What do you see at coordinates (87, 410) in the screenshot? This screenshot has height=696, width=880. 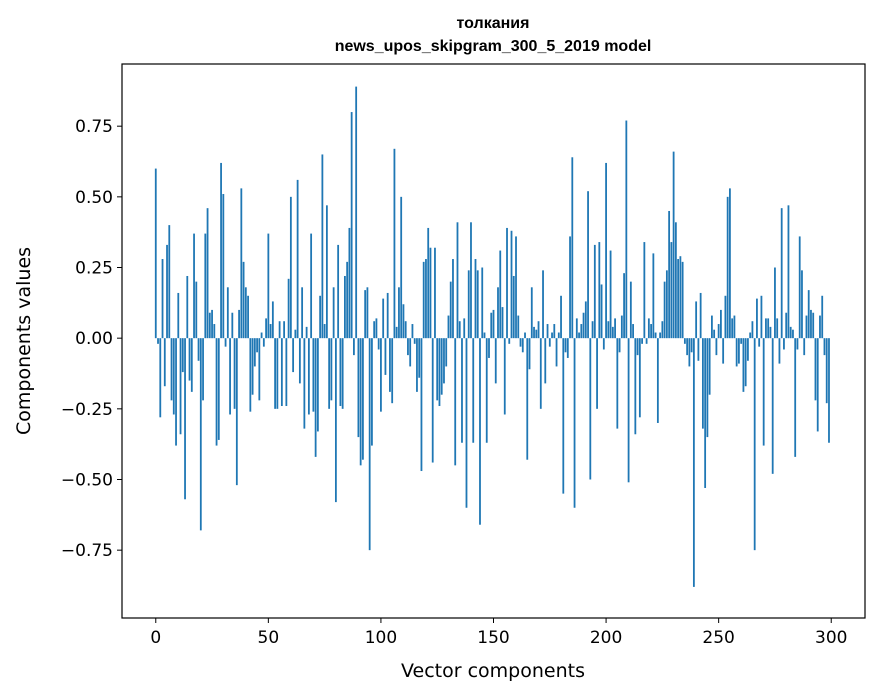 I see `y-tick-label: −0.25` at bounding box center [87, 410].